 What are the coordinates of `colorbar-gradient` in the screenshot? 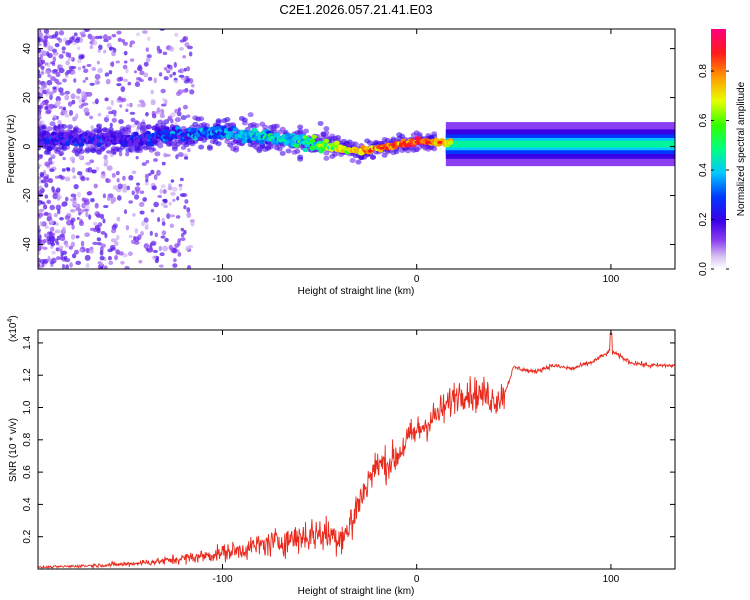 It's located at (718, 149).